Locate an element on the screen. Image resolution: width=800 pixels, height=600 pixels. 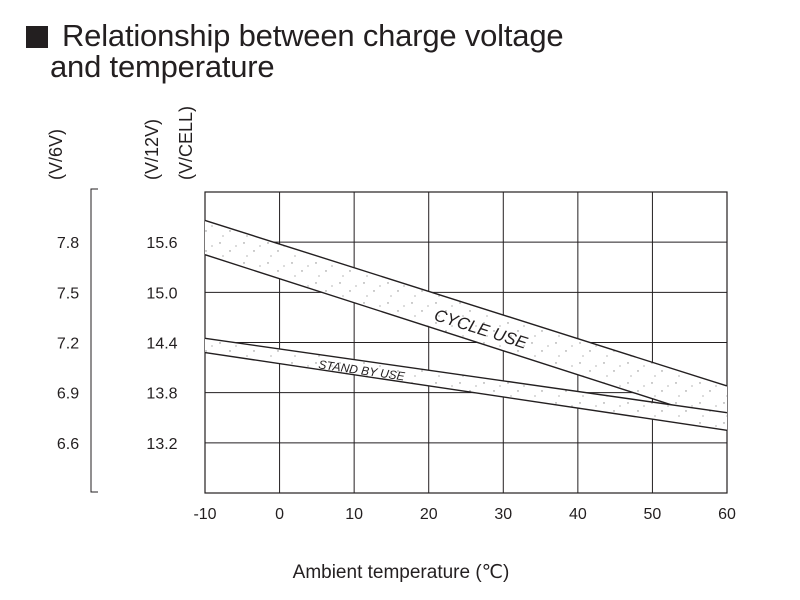
y-tick-label: 6.9 is located at coordinates (68, 394).